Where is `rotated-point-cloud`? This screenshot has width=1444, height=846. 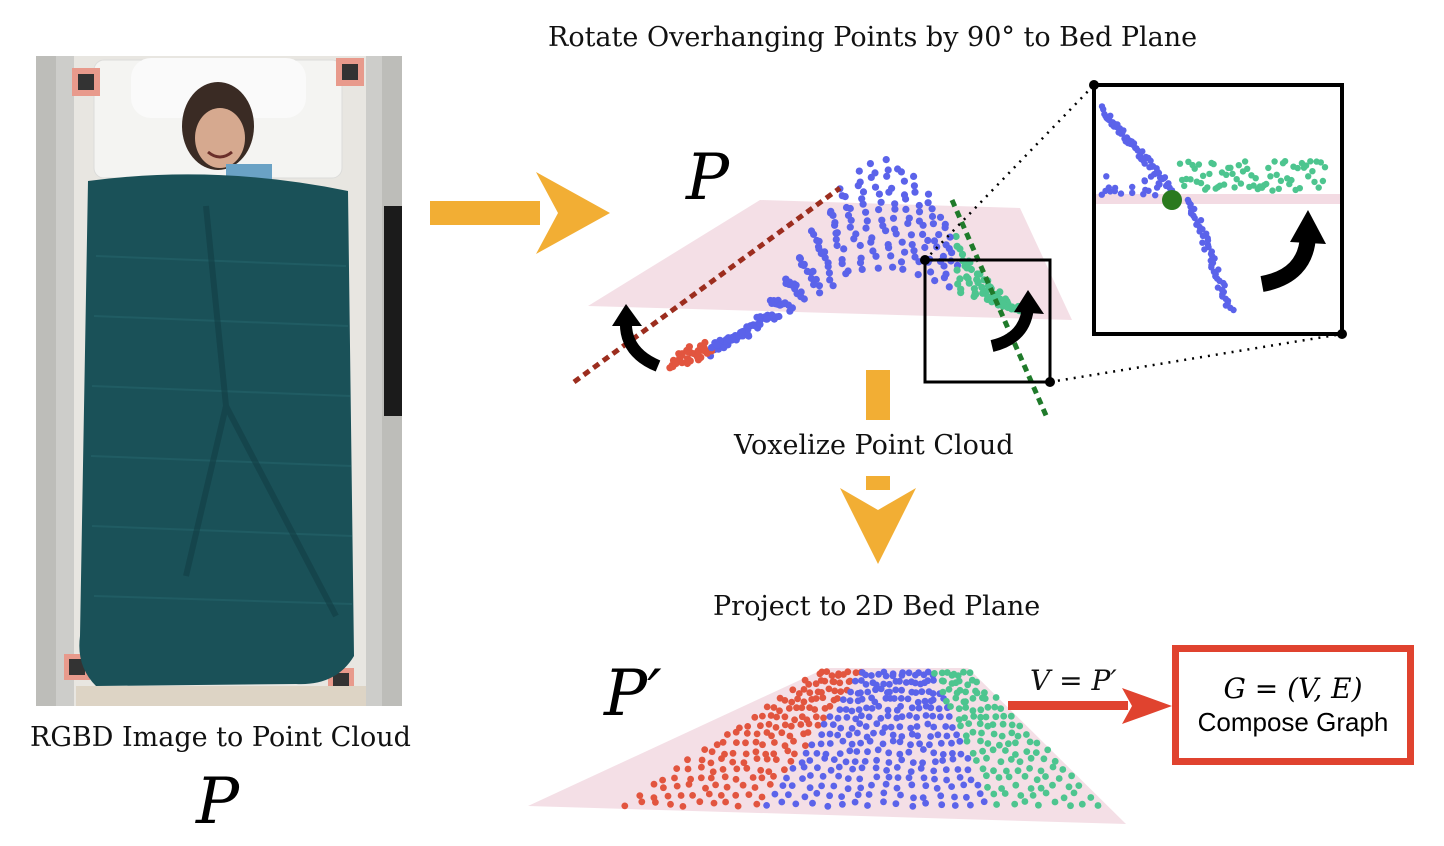
rotated-point-cloud is located at coordinates (822, 288).